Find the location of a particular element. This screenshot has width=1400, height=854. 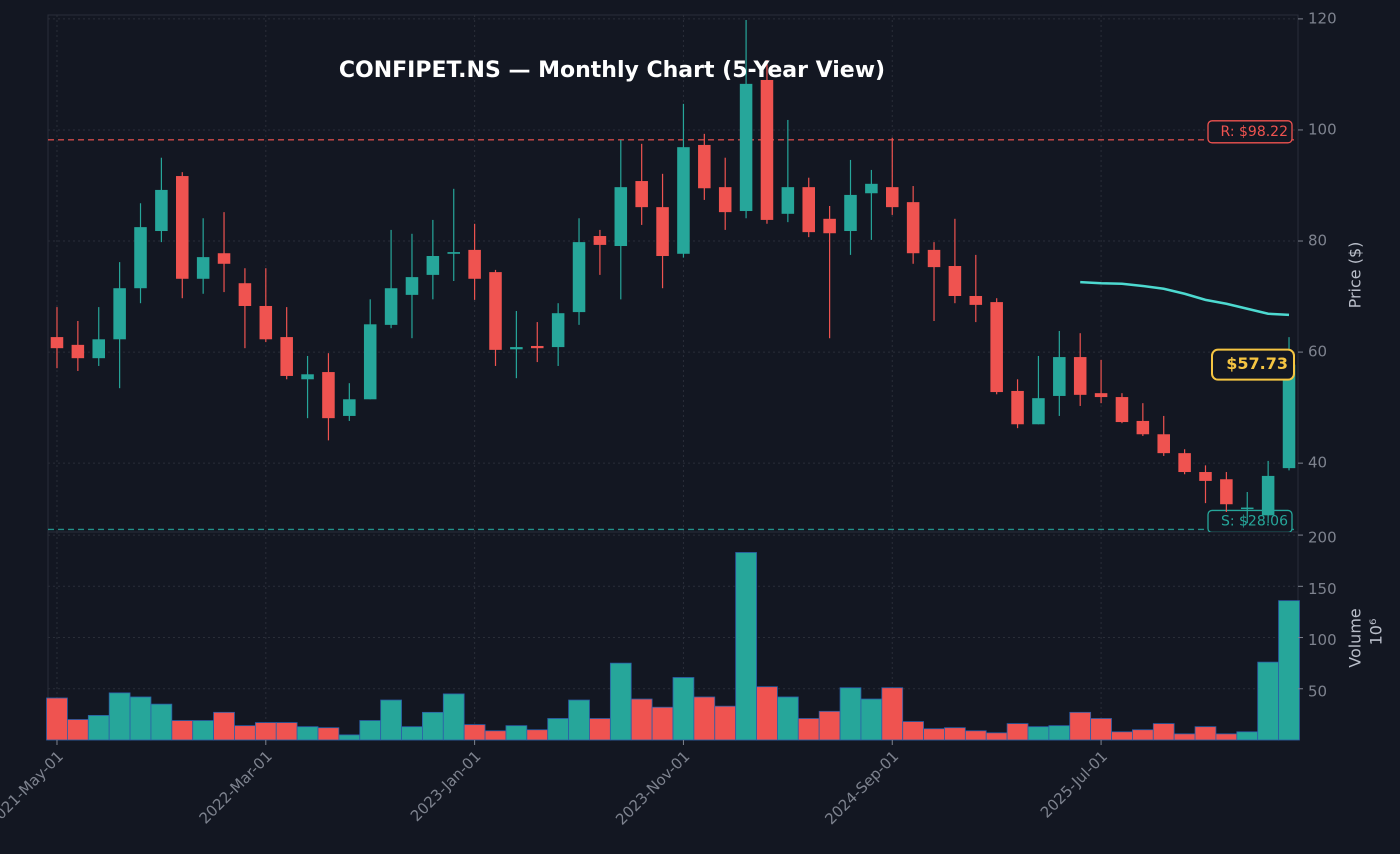

x-tick-label: 2023-Nov-01 is located at coordinates (652, 787).